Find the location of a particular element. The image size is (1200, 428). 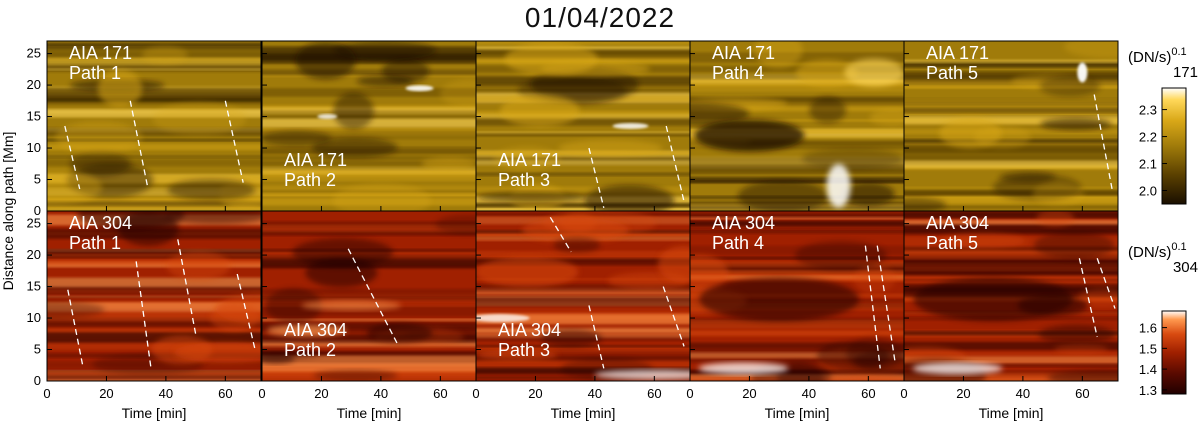

x-axis-label: Time [min] is located at coordinates (797, 413).